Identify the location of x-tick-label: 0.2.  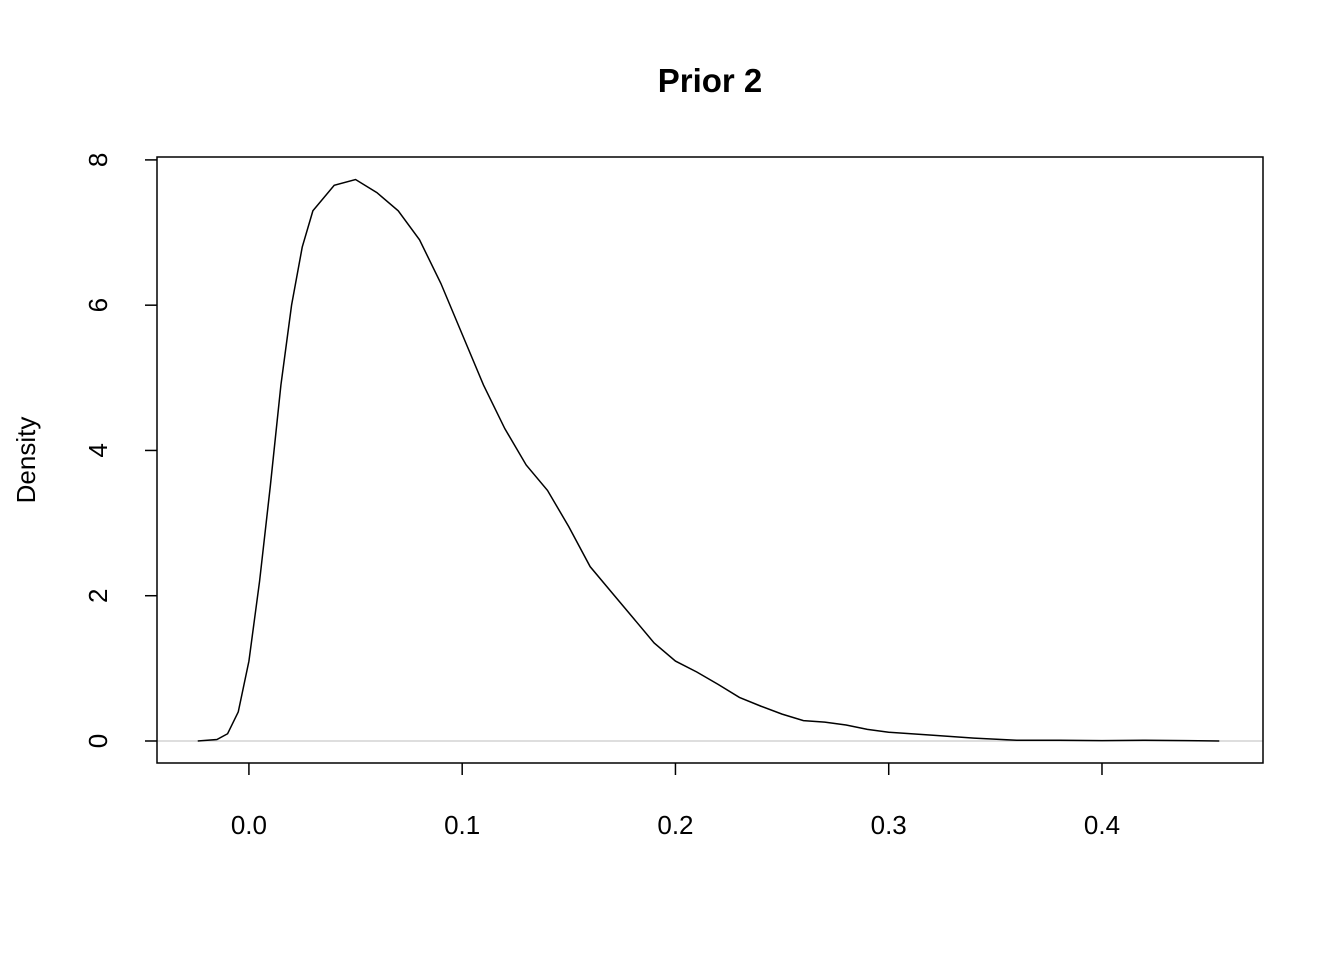
(675, 825).